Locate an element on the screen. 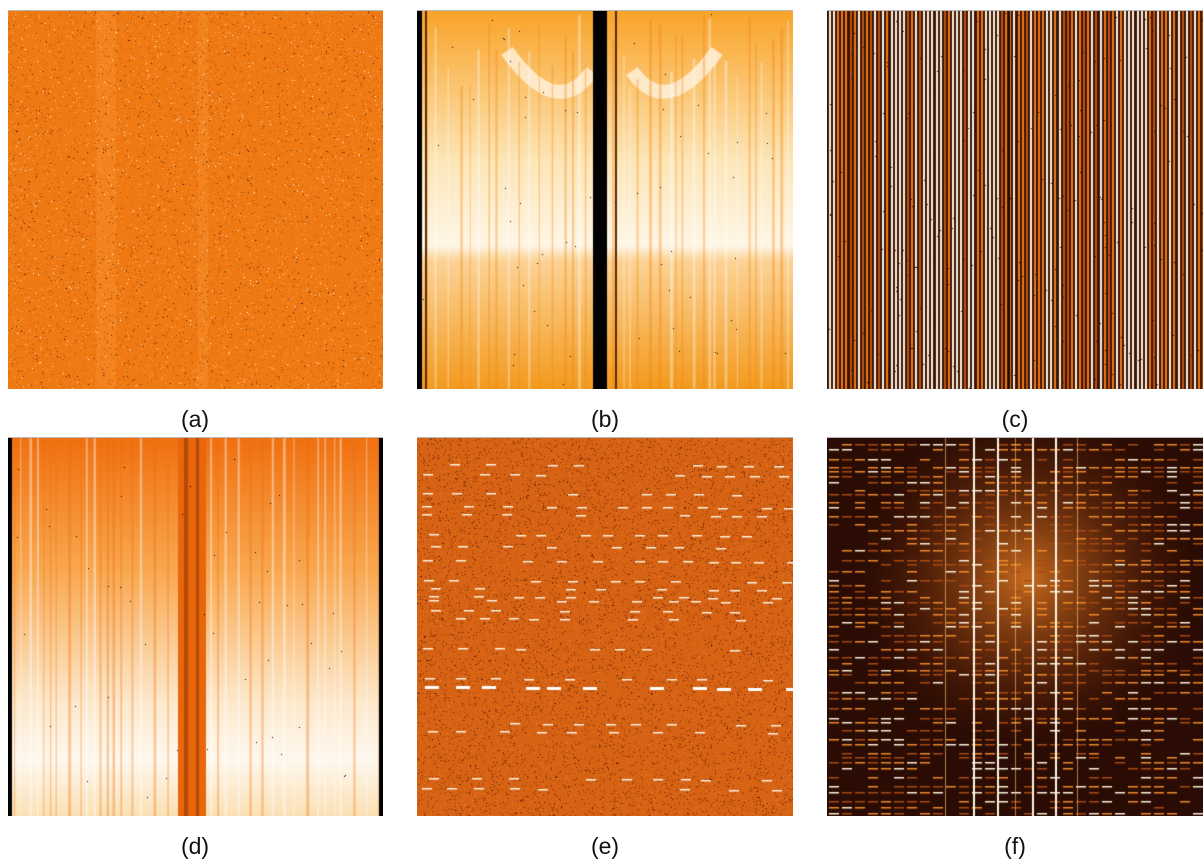  panel-b-image is located at coordinates (605, 199).